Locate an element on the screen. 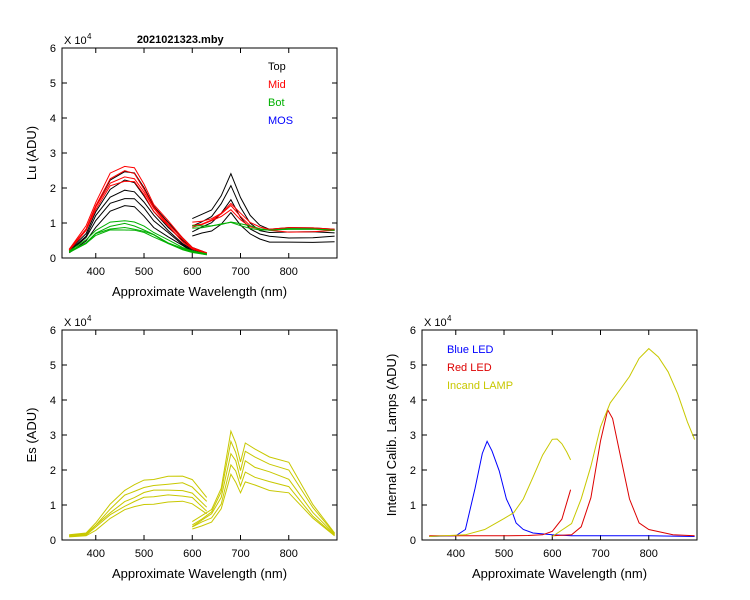 Image resolution: width=750 pixels, height=600 pixels. legend-entry: MOS is located at coordinates (280, 121).